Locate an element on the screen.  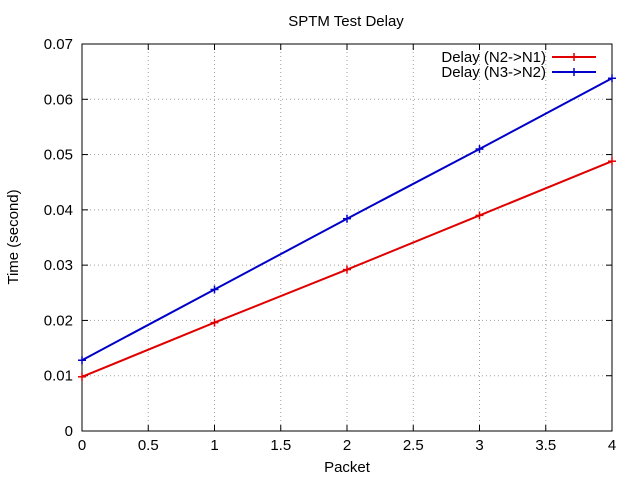
y-tick-label: 0.07 is located at coordinates (58, 44).